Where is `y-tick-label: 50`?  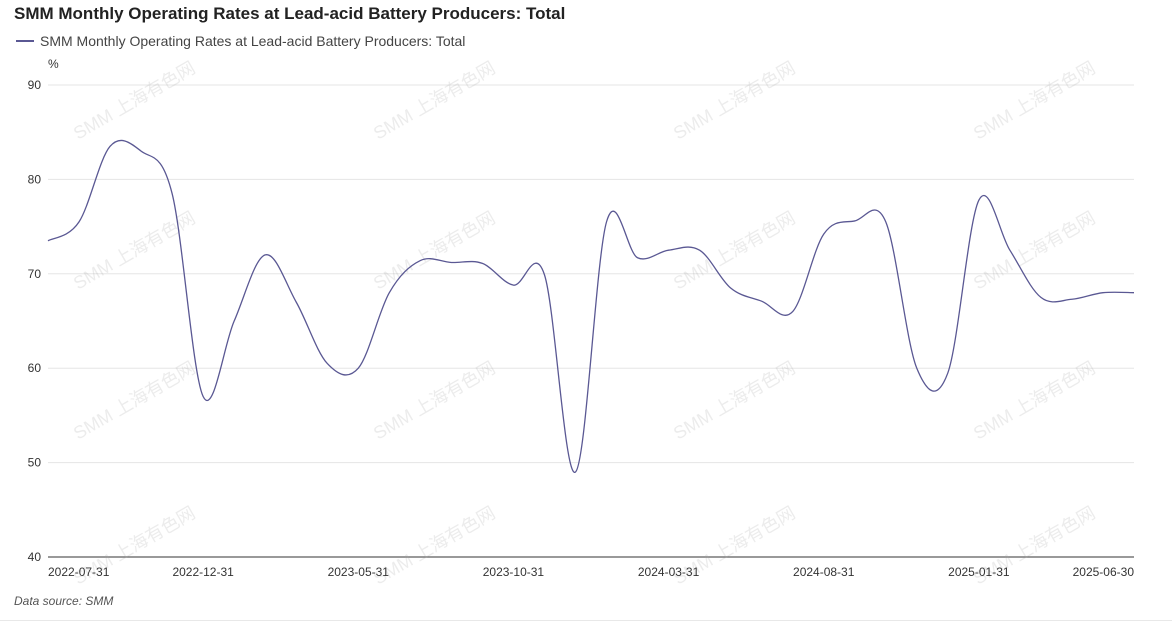 y-tick-label: 50 is located at coordinates (35, 463).